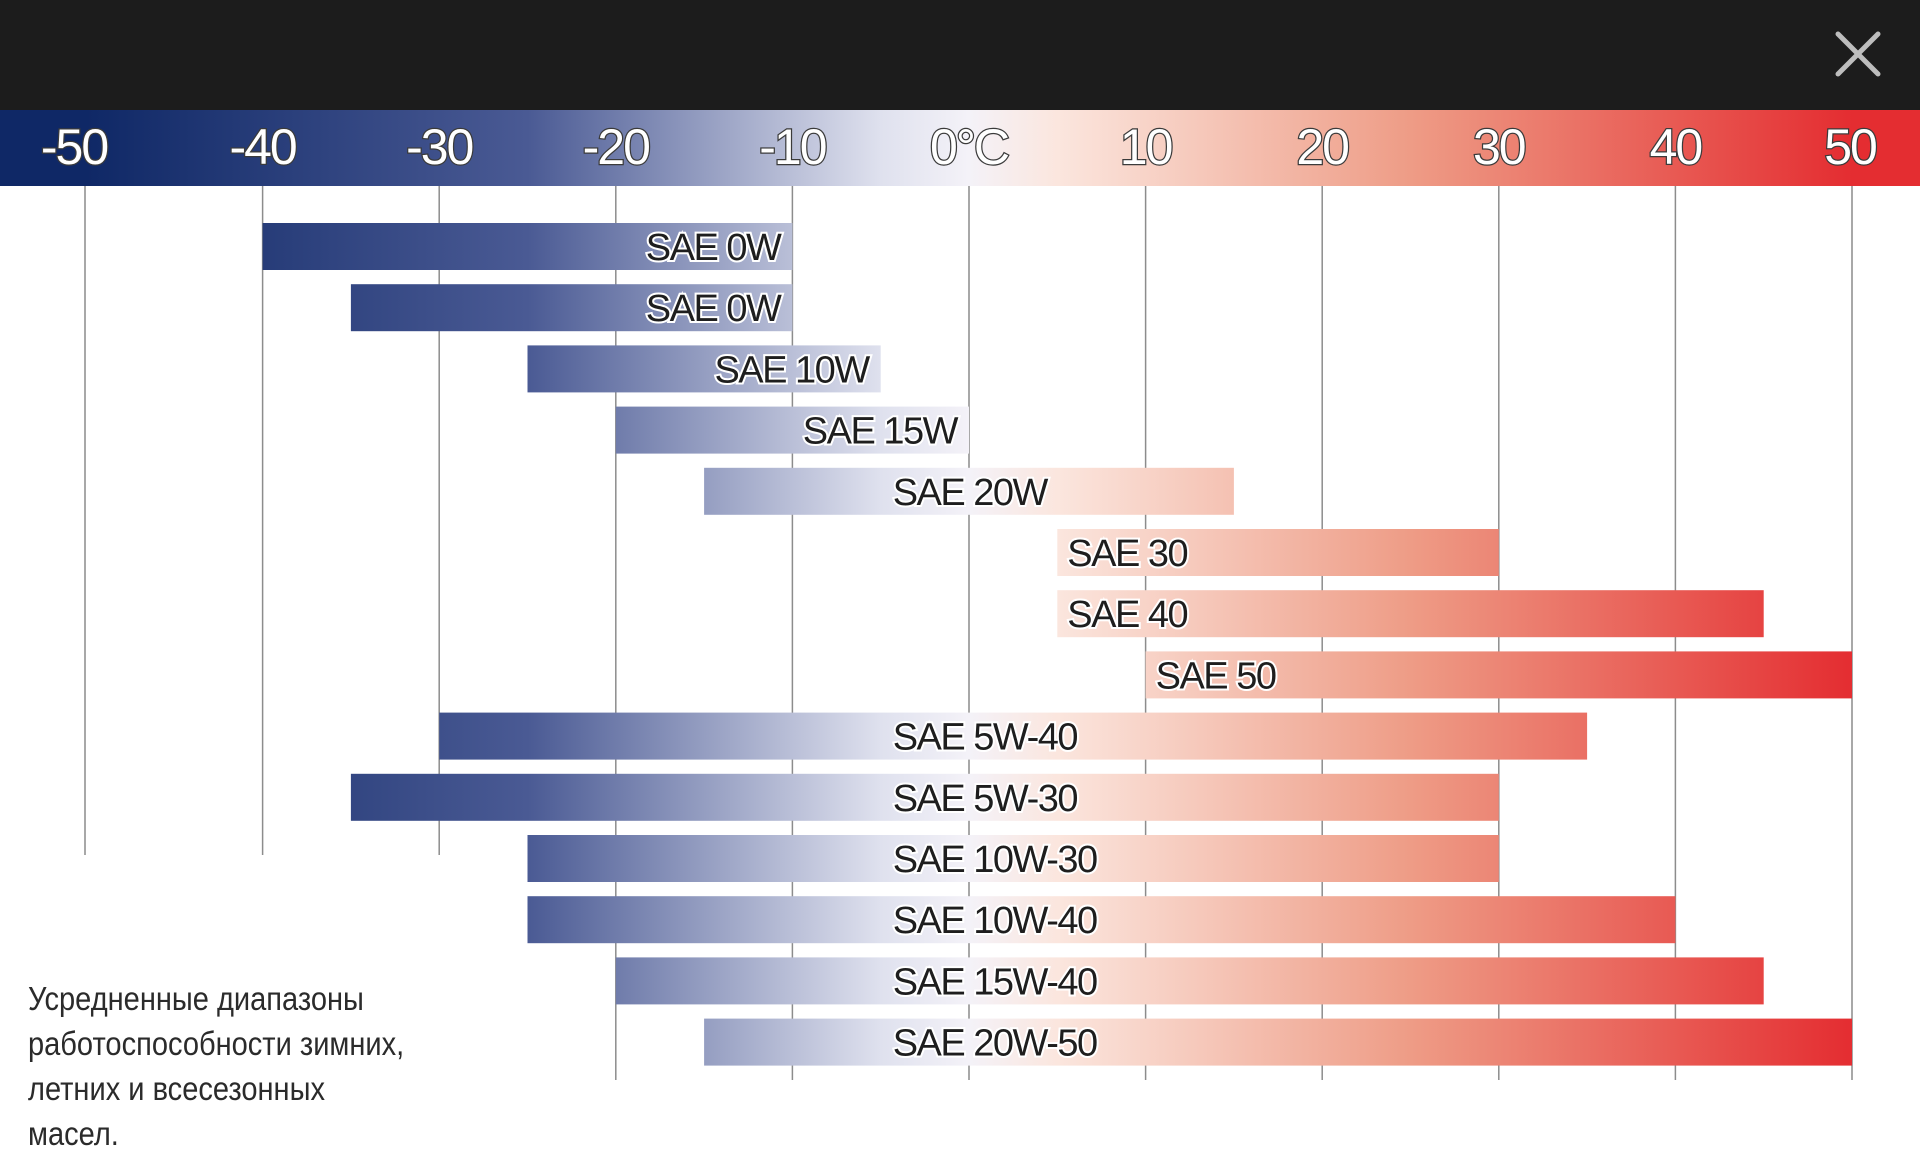  I want to click on x-tick-label: 30, so click(1499, 147).